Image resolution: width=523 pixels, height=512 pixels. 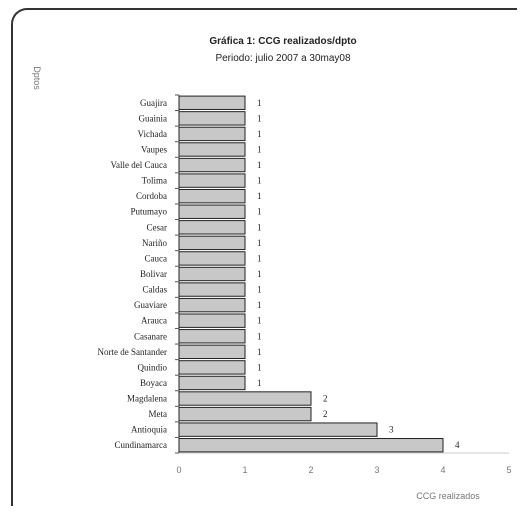 What do you see at coordinates (37, 78) in the screenshot?
I see `y-axis-title: Dptos` at bounding box center [37, 78].